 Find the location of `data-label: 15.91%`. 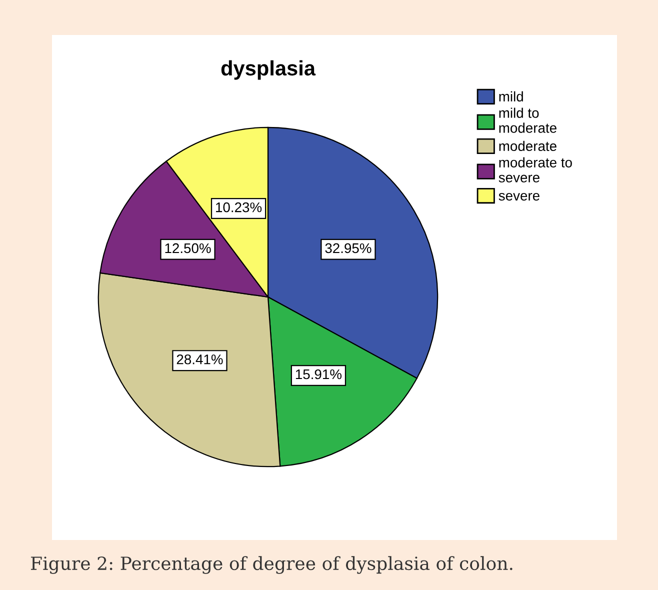

data-label: 15.91% is located at coordinates (319, 374).